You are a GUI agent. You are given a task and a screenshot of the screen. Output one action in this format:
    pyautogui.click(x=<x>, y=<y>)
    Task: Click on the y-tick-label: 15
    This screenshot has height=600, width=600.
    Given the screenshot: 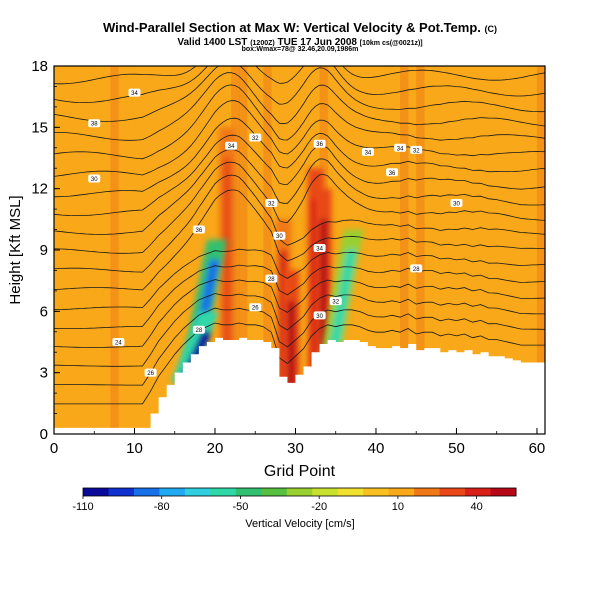 What is the action you would take?
    pyautogui.click(x=39, y=127)
    